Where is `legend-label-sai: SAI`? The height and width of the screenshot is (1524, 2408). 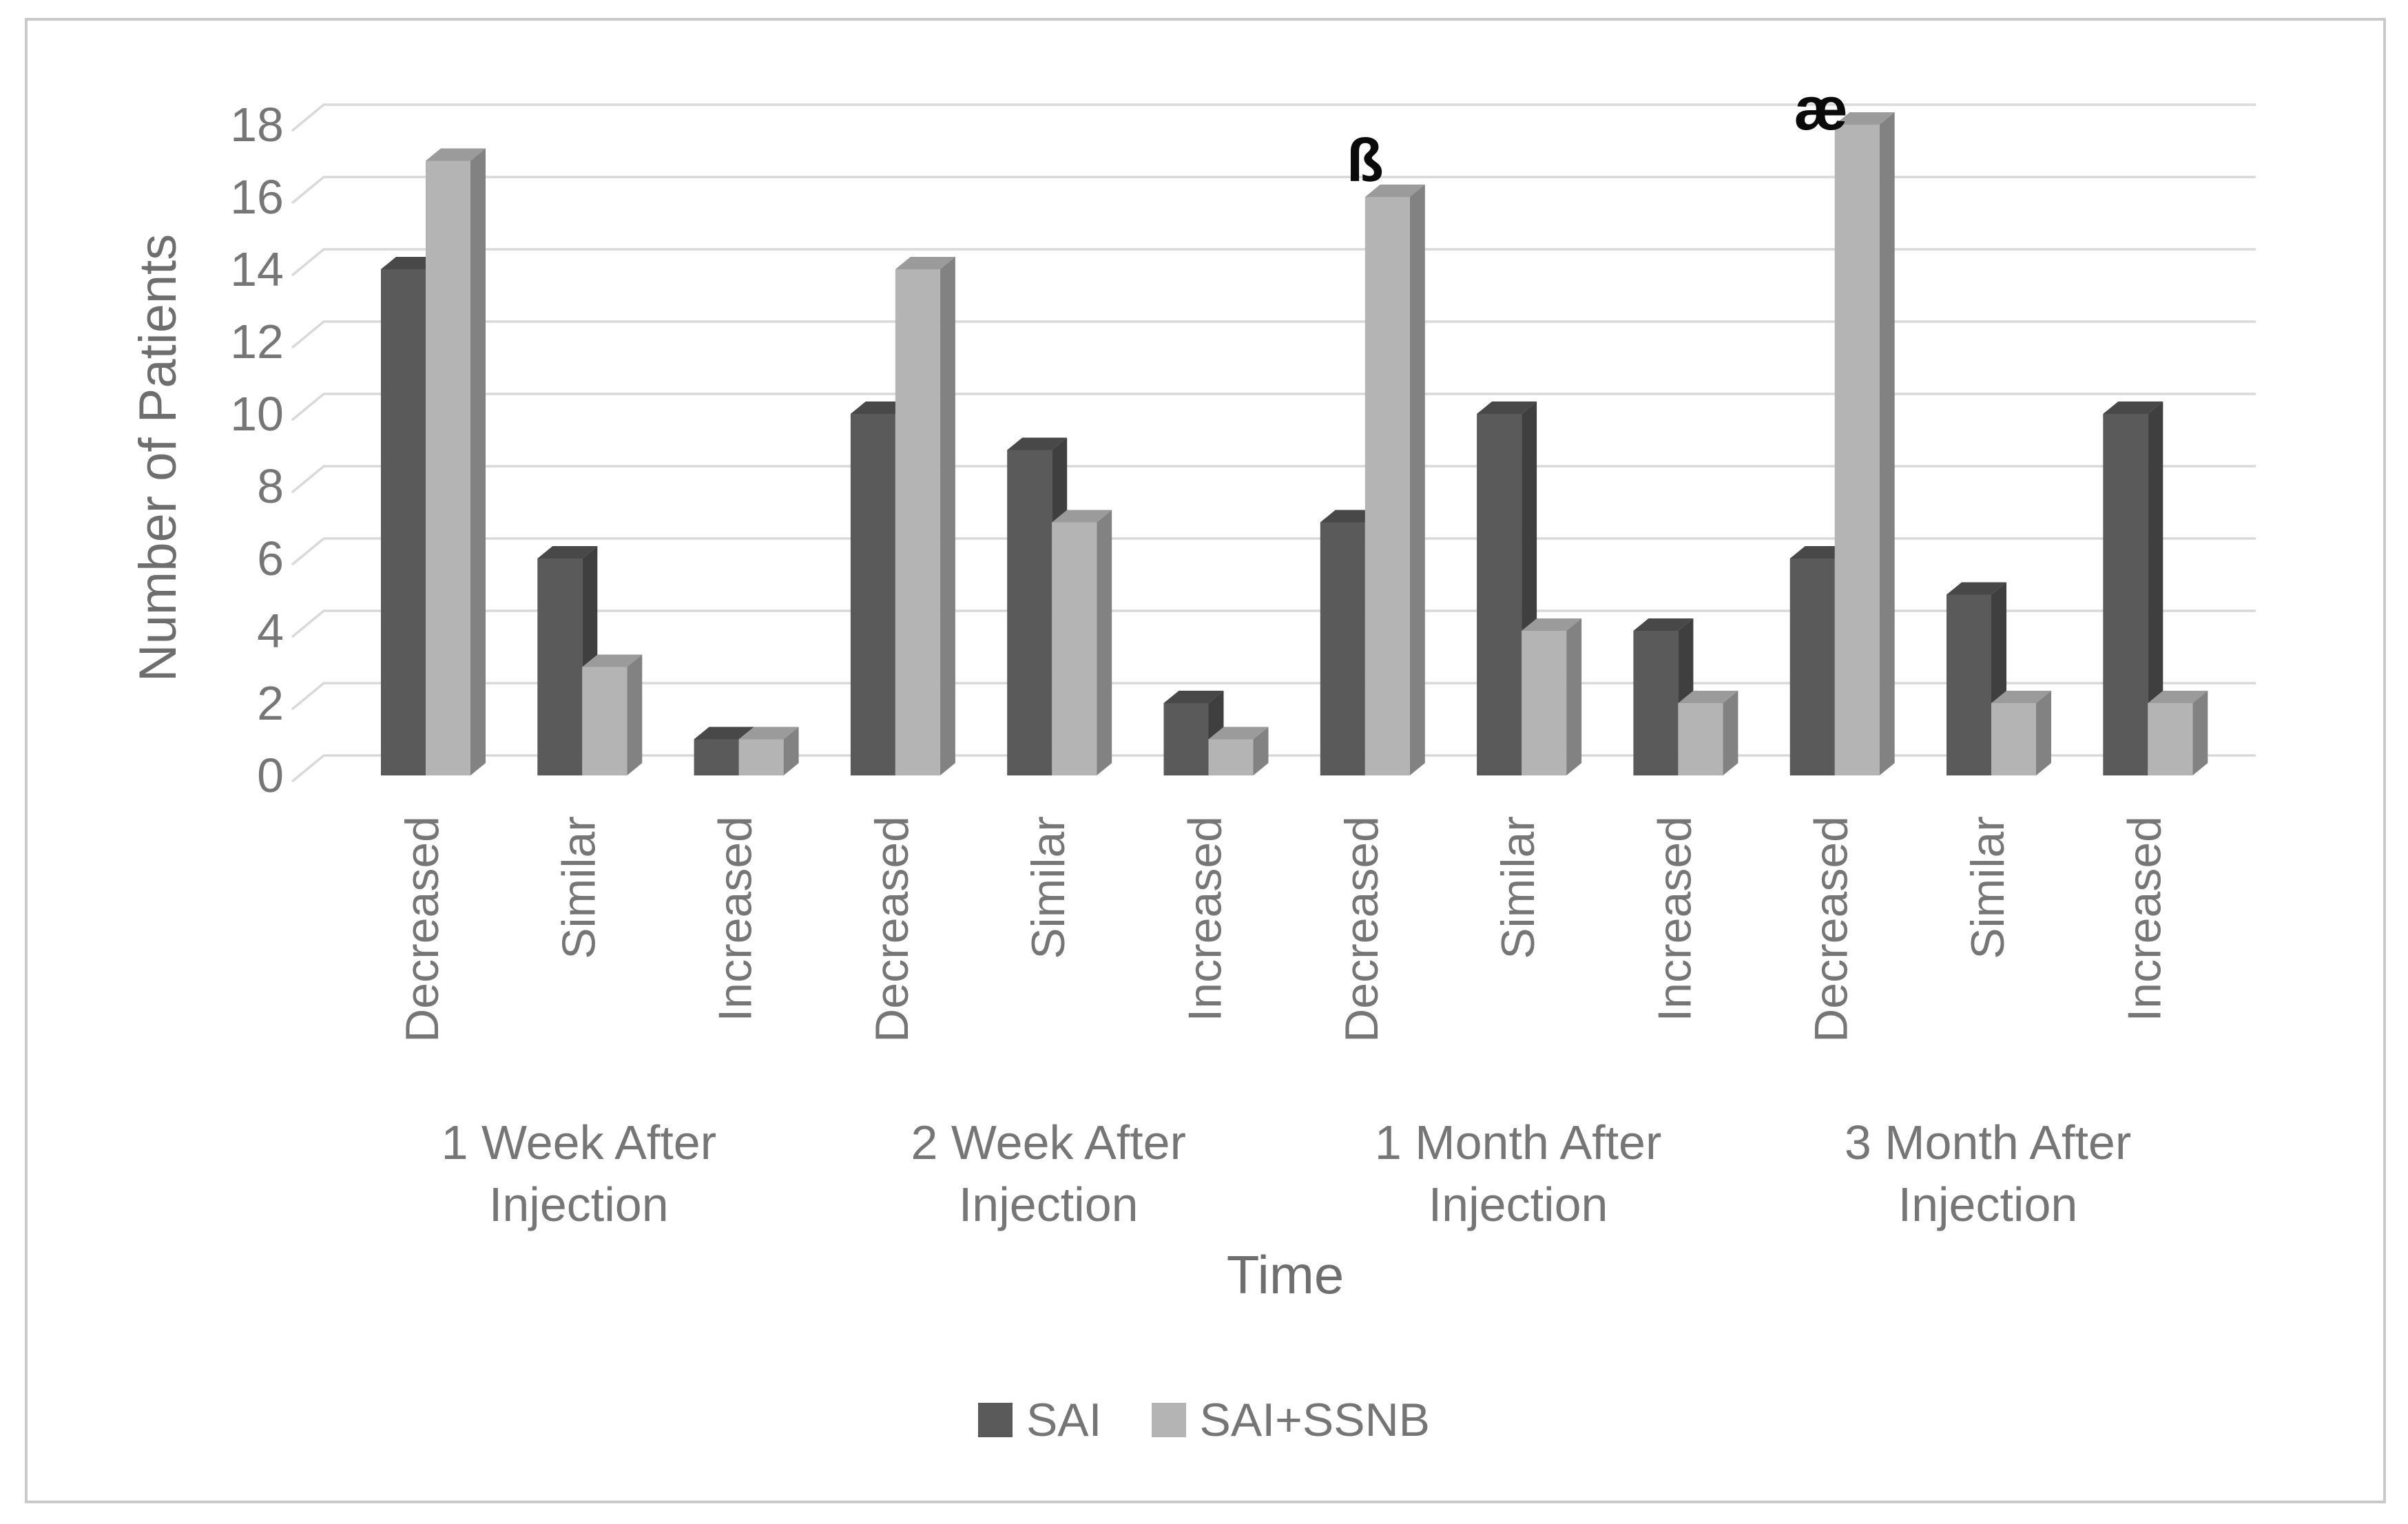
legend-label-sai: SAI is located at coordinates (1064, 1420).